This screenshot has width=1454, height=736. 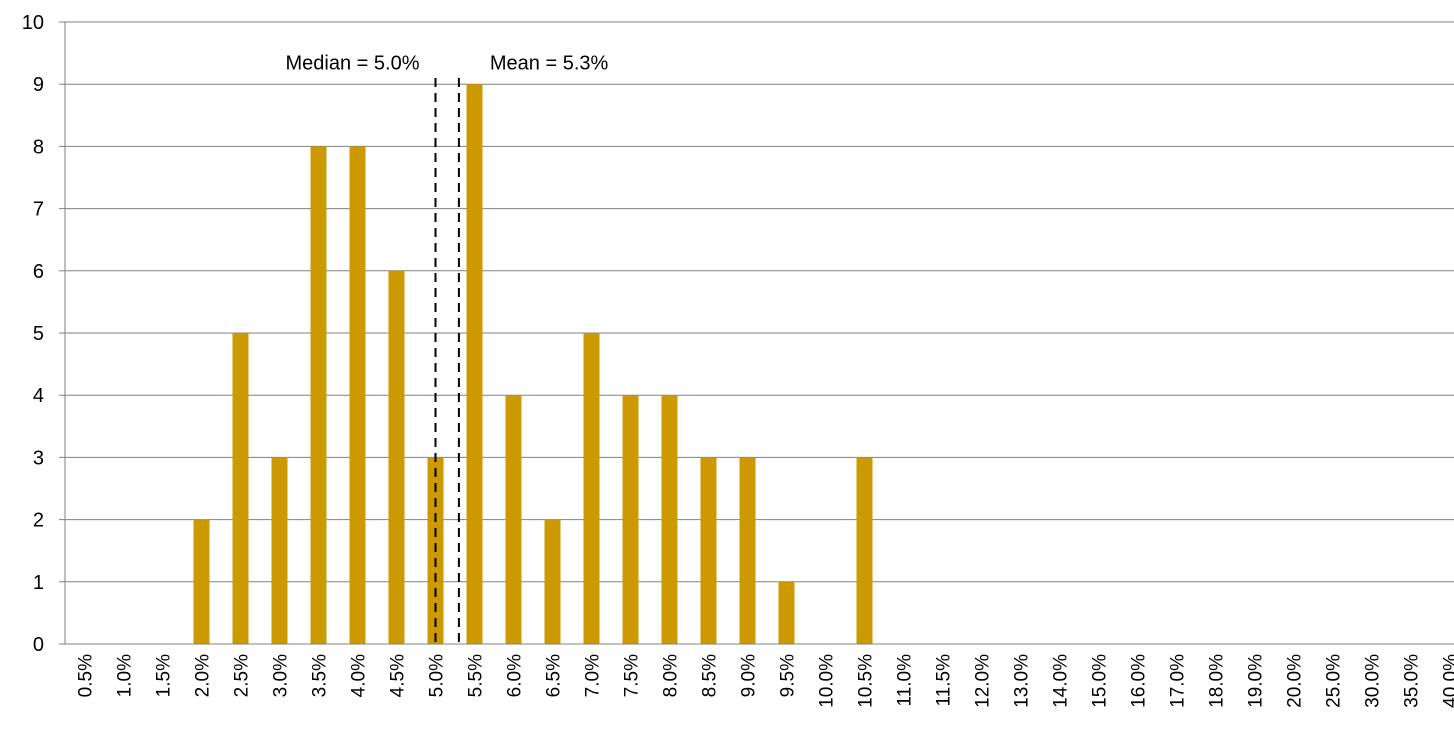 What do you see at coordinates (476, 675) in the screenshot?
I see `x-tick-label: 5.5%` at bounding box center [476, 675].